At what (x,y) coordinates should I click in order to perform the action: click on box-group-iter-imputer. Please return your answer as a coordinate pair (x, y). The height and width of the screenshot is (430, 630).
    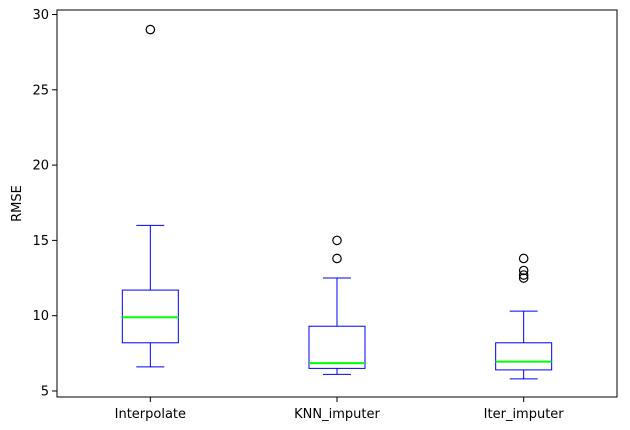
    Looking at the image, I should click on (524, 316).